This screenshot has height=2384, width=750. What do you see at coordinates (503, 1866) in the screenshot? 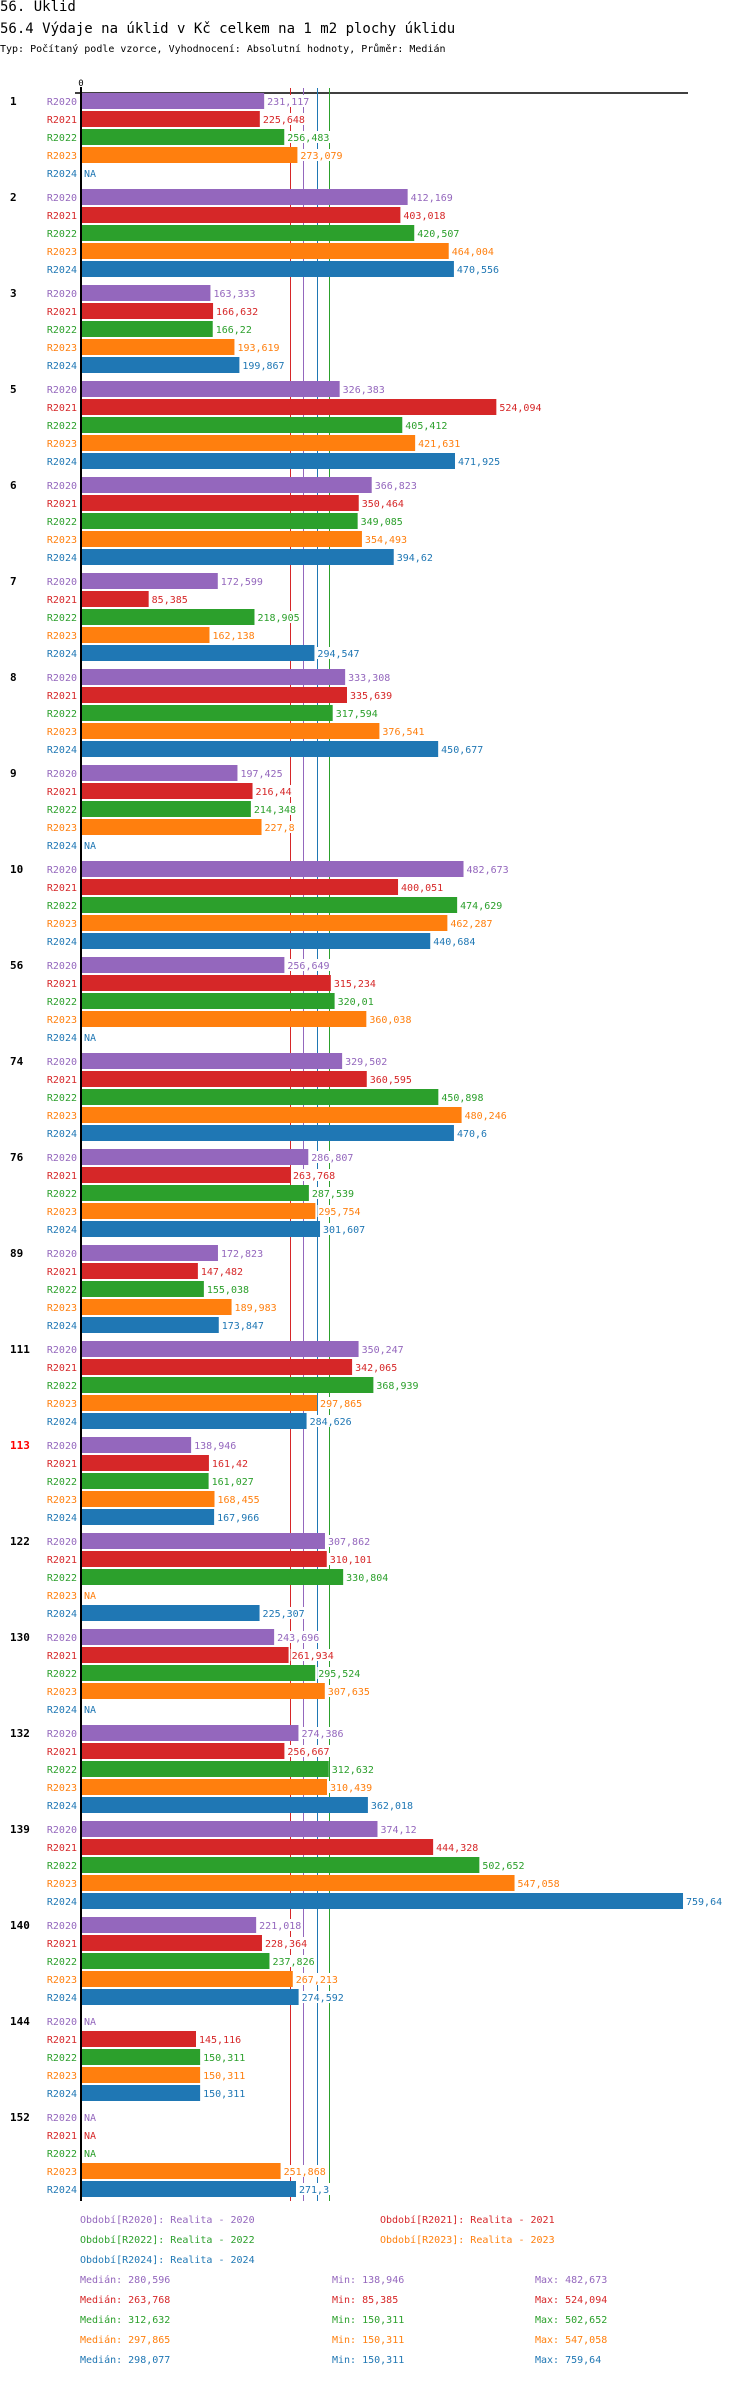
I see `value-label: 502,652` at bounding box center [503, 1866].